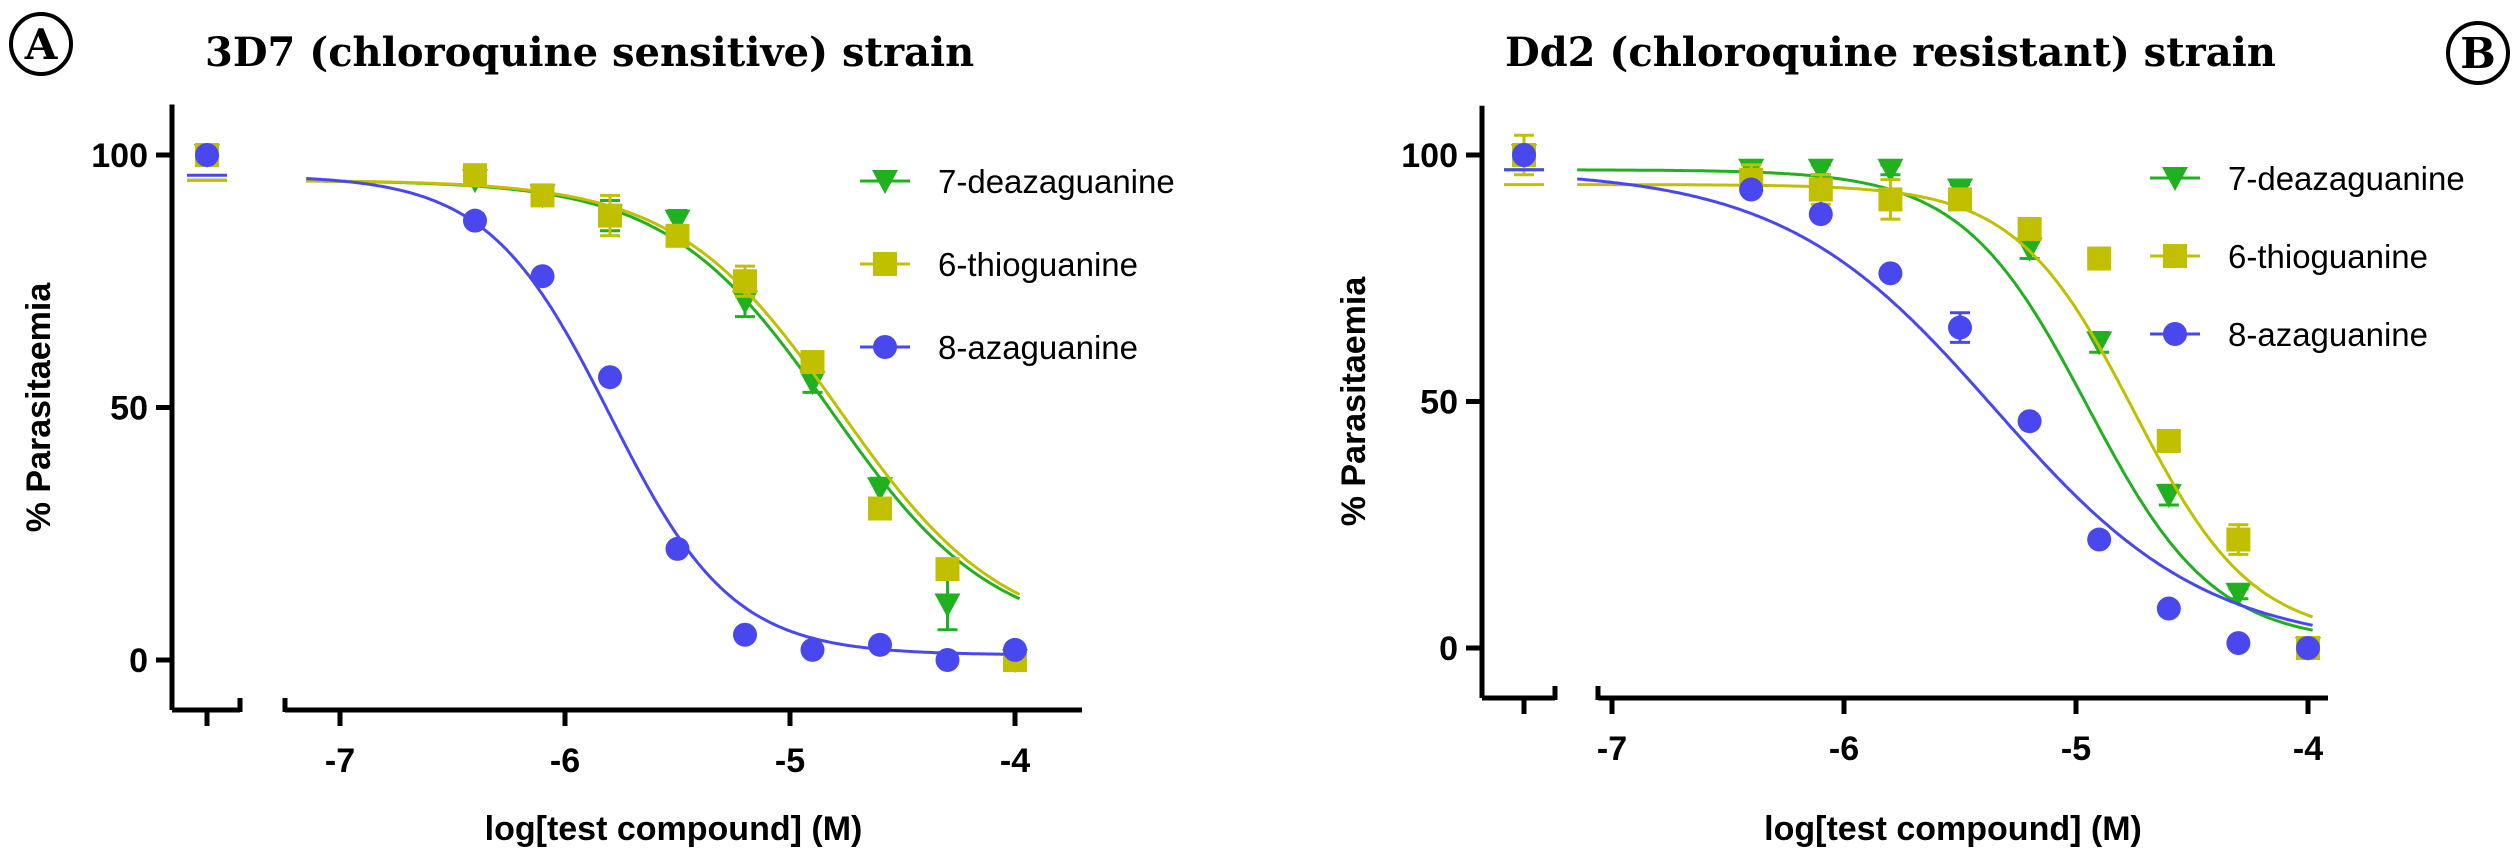 This screenshot has width=2518, height=853. What do you see at coordinates (589, 52) in the screenshot?
I see `panel-a-title: 3D7 (chloroquine sensitive) strain` at bounding box center [589, 52].